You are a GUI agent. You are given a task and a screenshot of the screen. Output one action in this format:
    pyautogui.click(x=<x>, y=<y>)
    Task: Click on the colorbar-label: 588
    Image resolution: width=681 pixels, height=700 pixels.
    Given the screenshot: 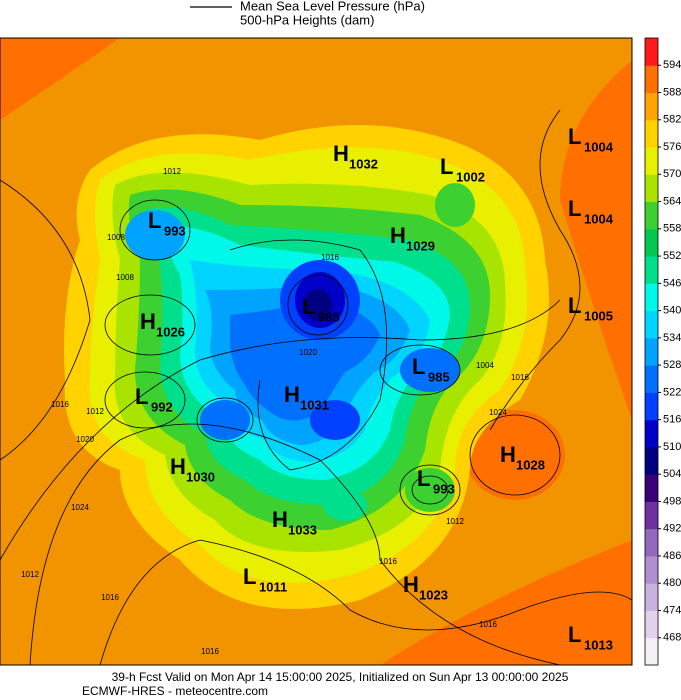 What is the action you would take?
    pyautogui.click(x=672, y=92)
    